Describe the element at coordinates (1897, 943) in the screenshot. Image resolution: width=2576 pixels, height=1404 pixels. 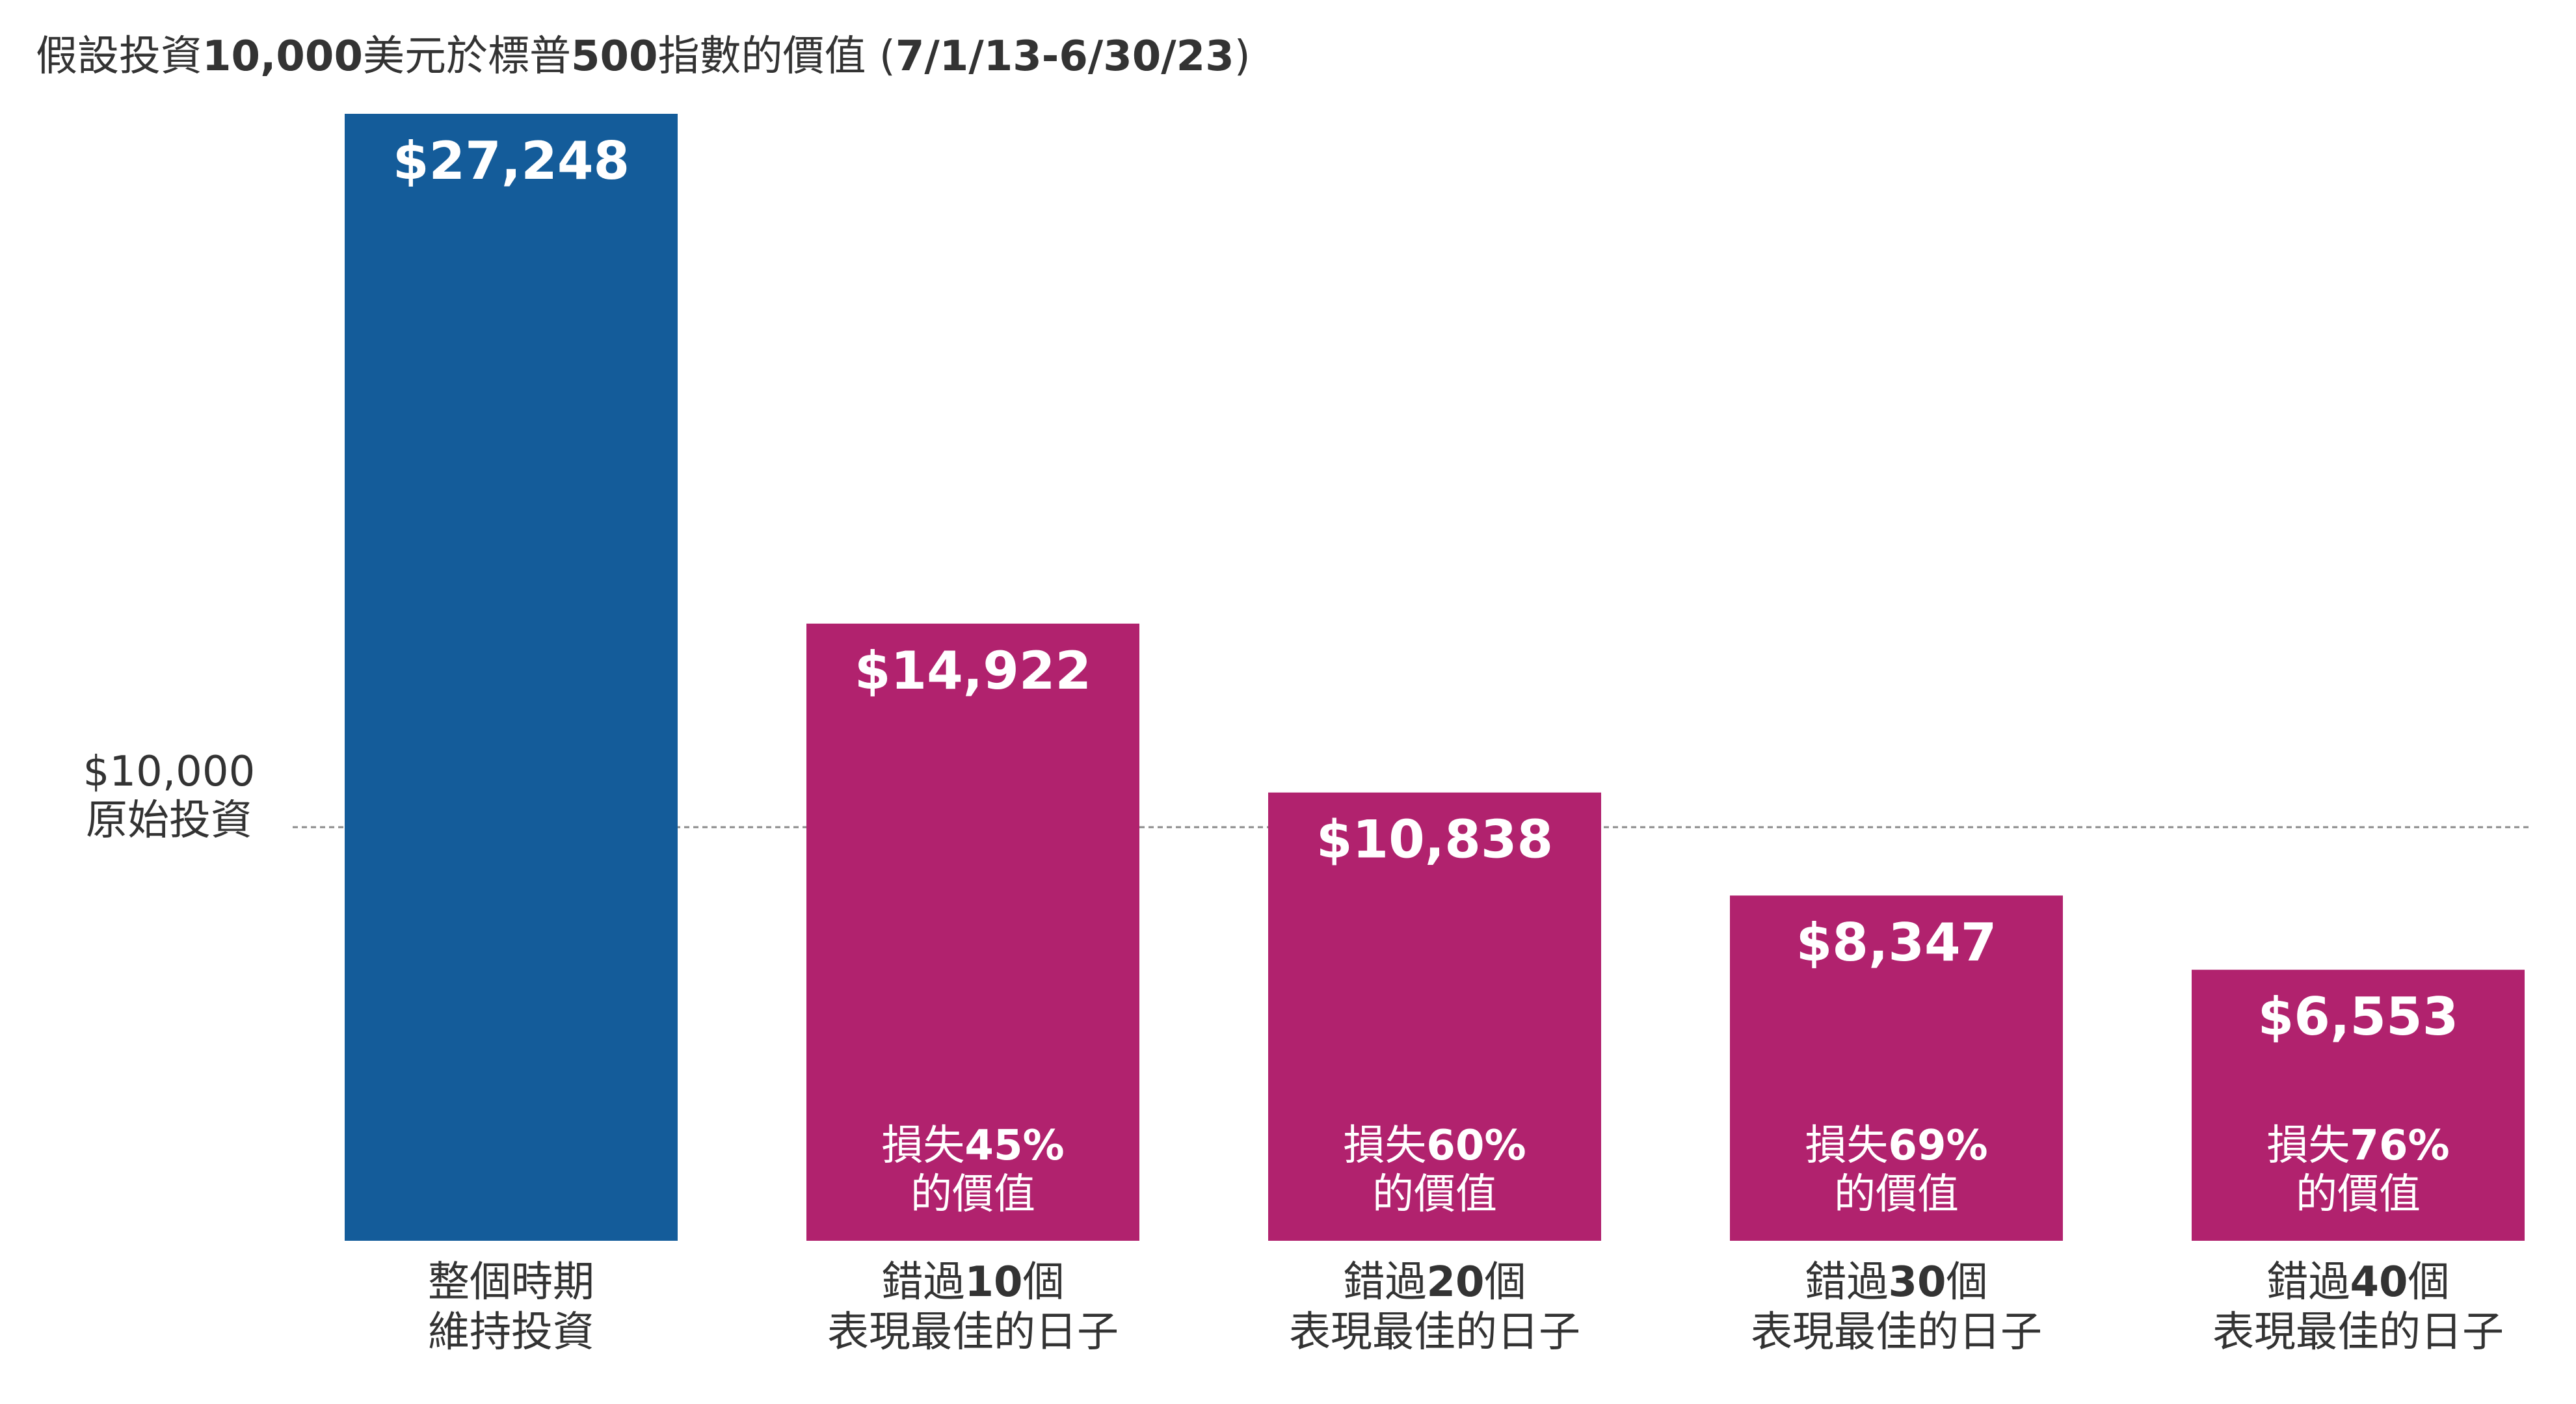
I see `bar-value-label: $8,347` at that location.